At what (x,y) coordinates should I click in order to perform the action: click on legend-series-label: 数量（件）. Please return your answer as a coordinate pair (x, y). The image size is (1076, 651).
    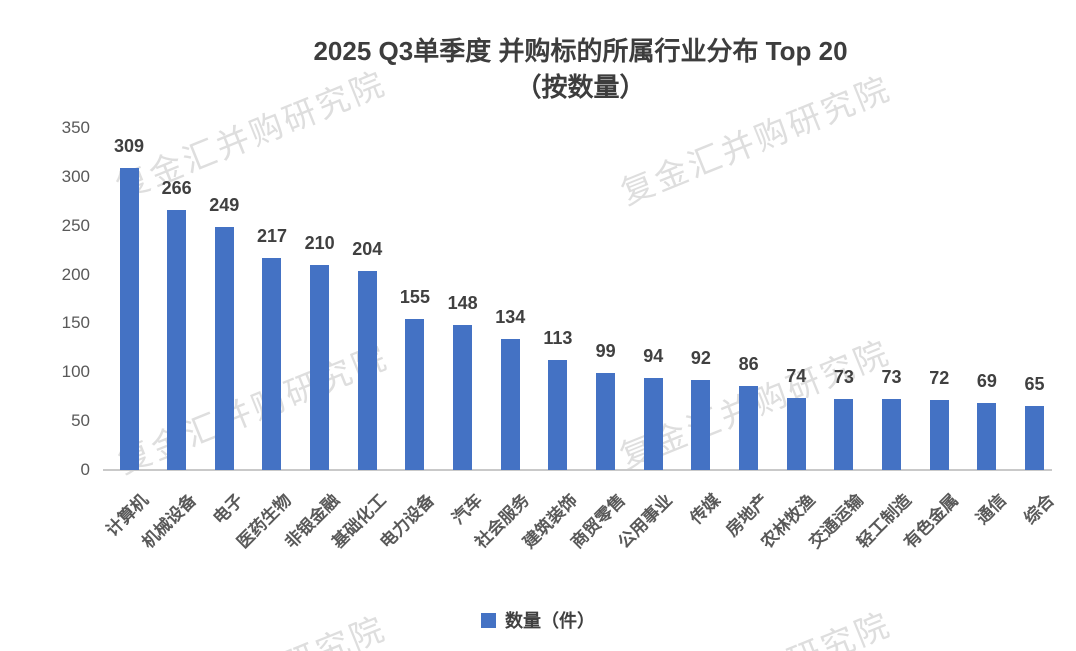
    Looking at the image, I should click on (550, 621).